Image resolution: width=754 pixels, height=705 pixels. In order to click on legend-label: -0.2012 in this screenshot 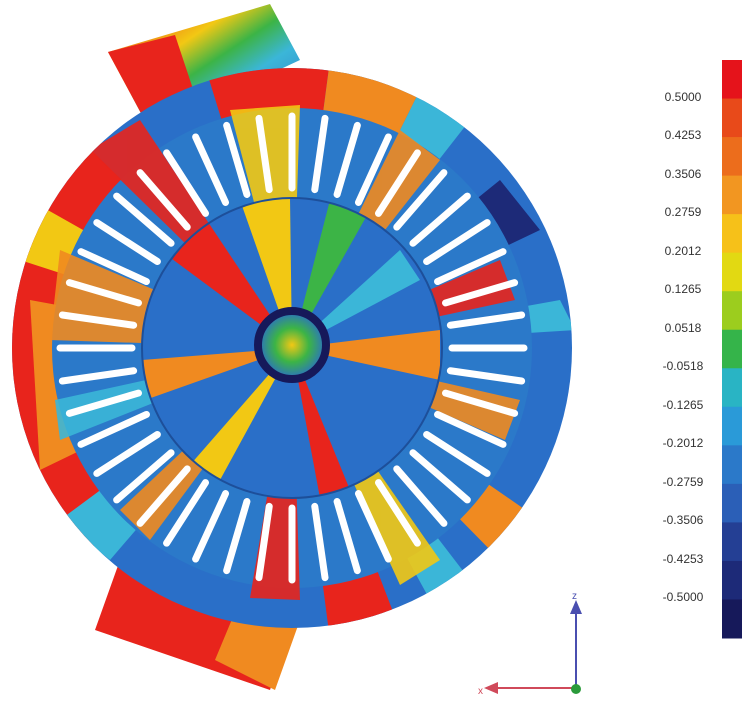, I will do `click(683, 443)`.